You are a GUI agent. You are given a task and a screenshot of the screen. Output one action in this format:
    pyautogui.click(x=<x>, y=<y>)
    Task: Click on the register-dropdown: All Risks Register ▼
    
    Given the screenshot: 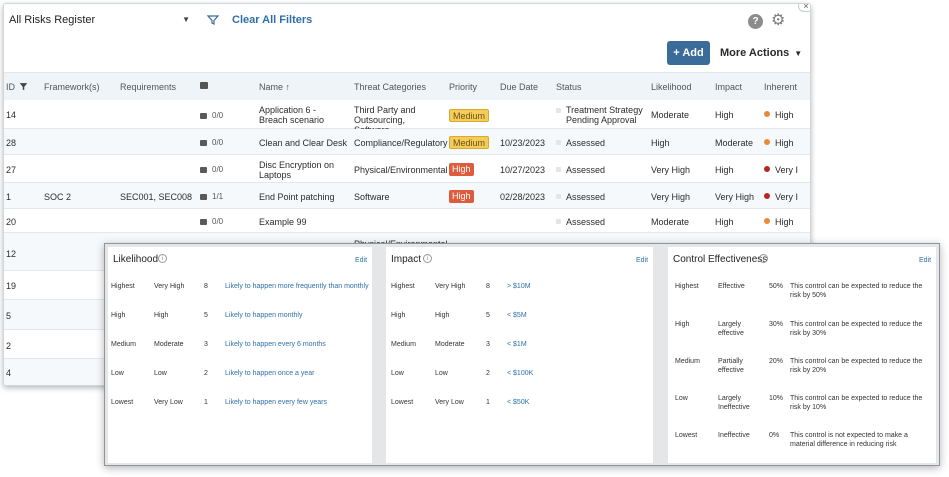 What is the action you would take?
    pyautogui.click(x=100, y=20)
    